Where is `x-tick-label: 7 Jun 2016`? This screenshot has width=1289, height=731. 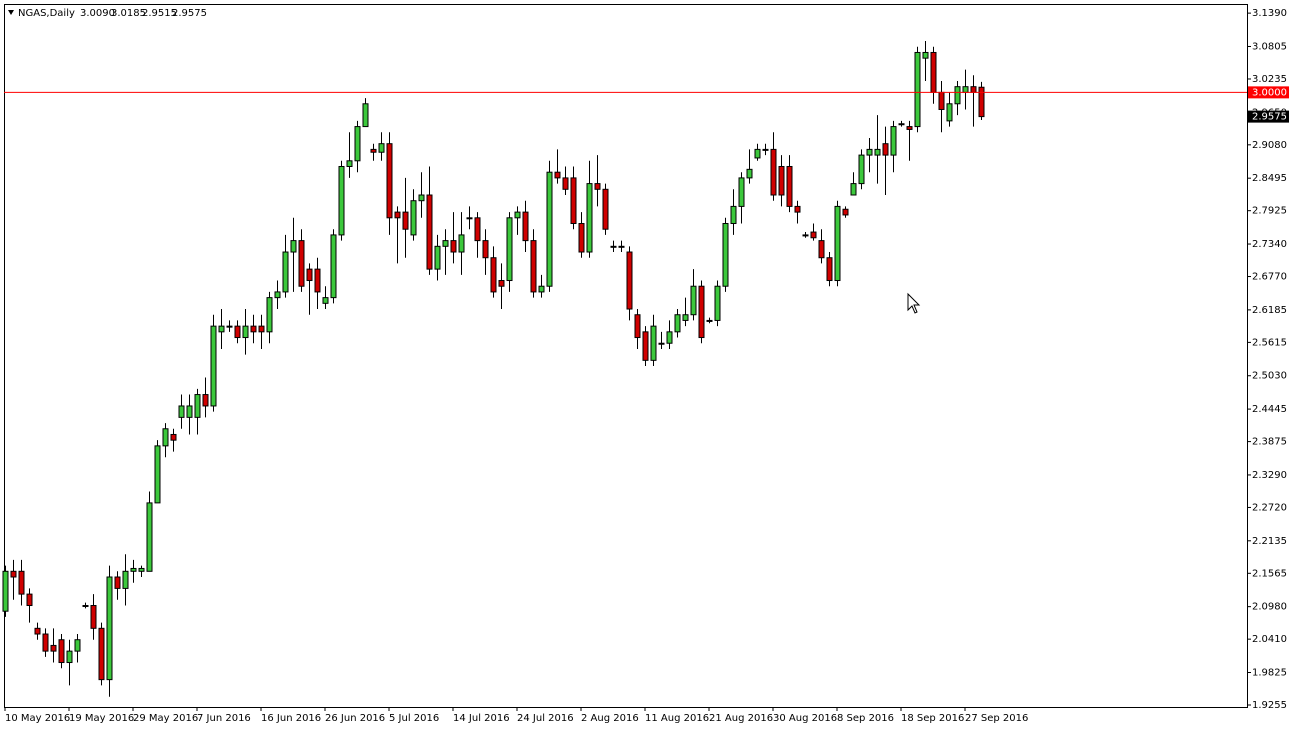 x-tick-label: 7 Jun 2016 is located at coordinates (224, 718).